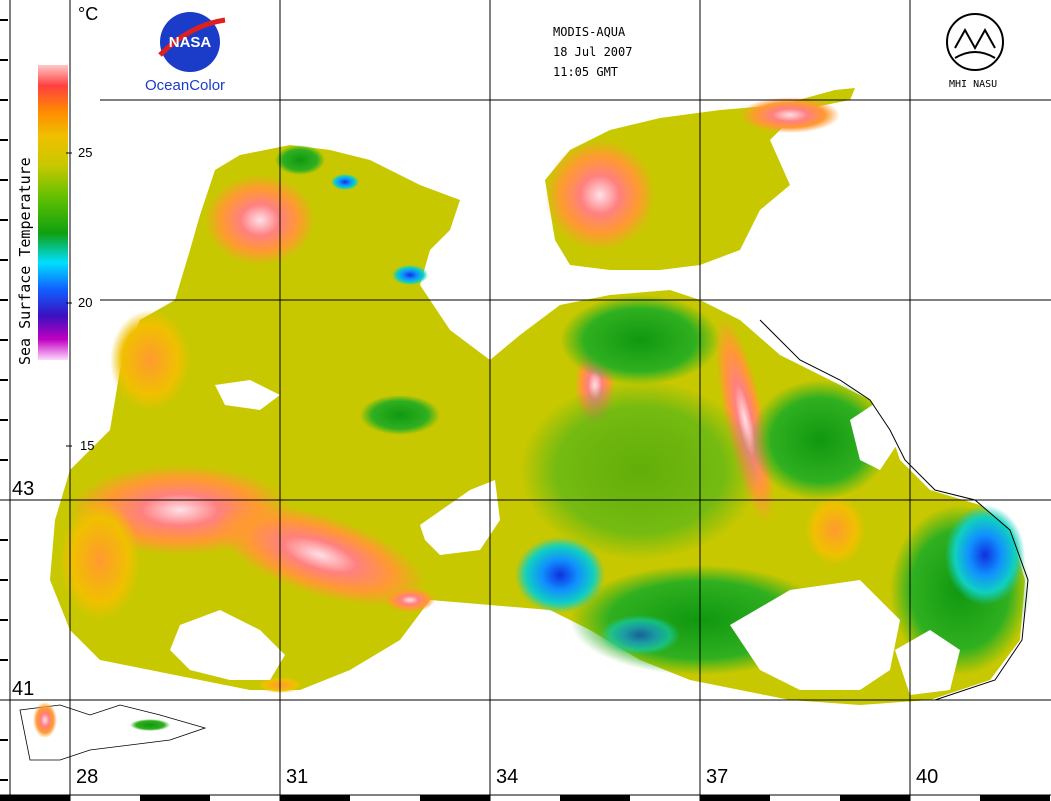 The height and width of the screenshot is (801, 1051). Describe the element at coordinates (85, 302) in the screenshot. I see `scale-tick-20: 20` at that location.